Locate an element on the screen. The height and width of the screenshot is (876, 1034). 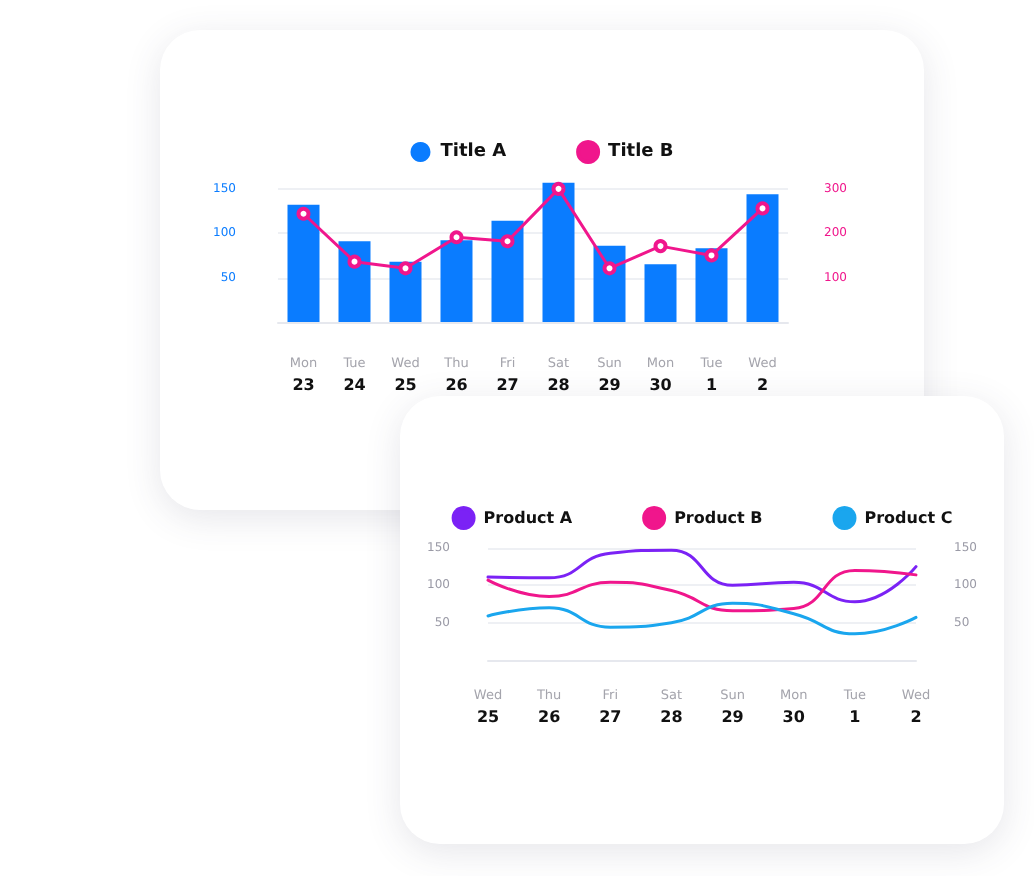
legend-label: Product C is located at coordinates (908, 518).